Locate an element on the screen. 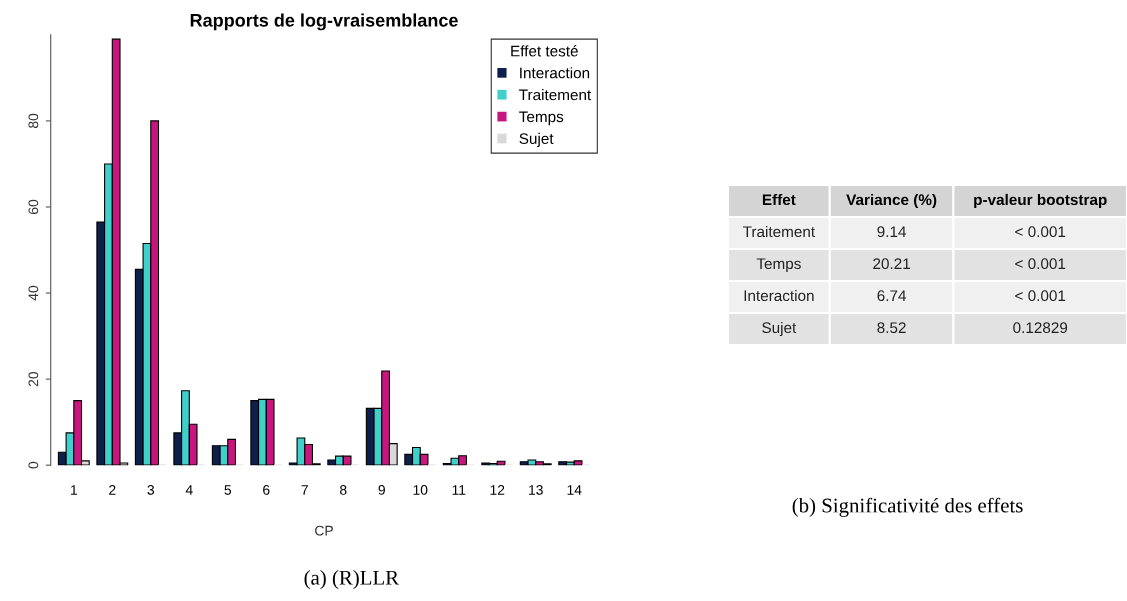 The height and width of the screenshot is (601, 1127). y-tick-label: 60 is located at coordinates (33, 206).